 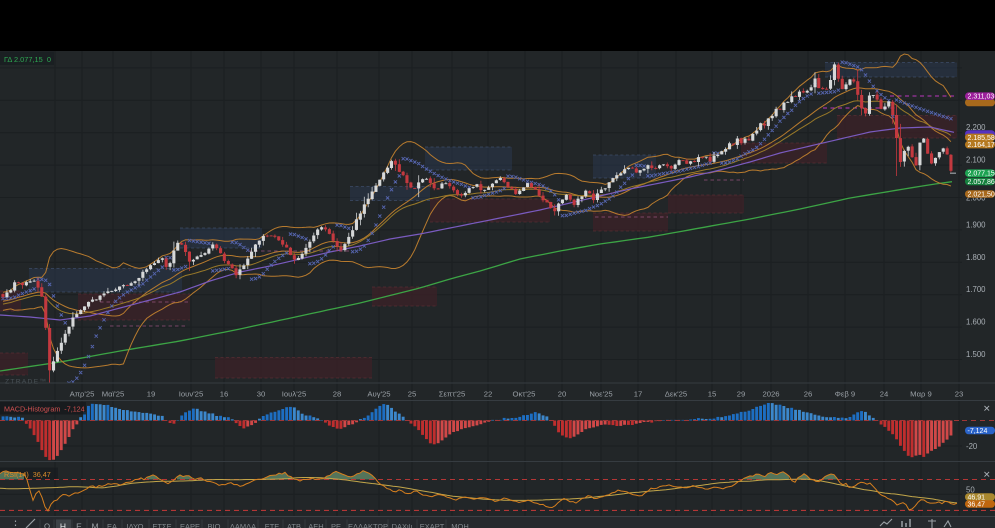 What do you see at coordinates (378, 394) in the screenshot?
I see `svg-text: Αυγ'25` at bounding box center [378, 394].